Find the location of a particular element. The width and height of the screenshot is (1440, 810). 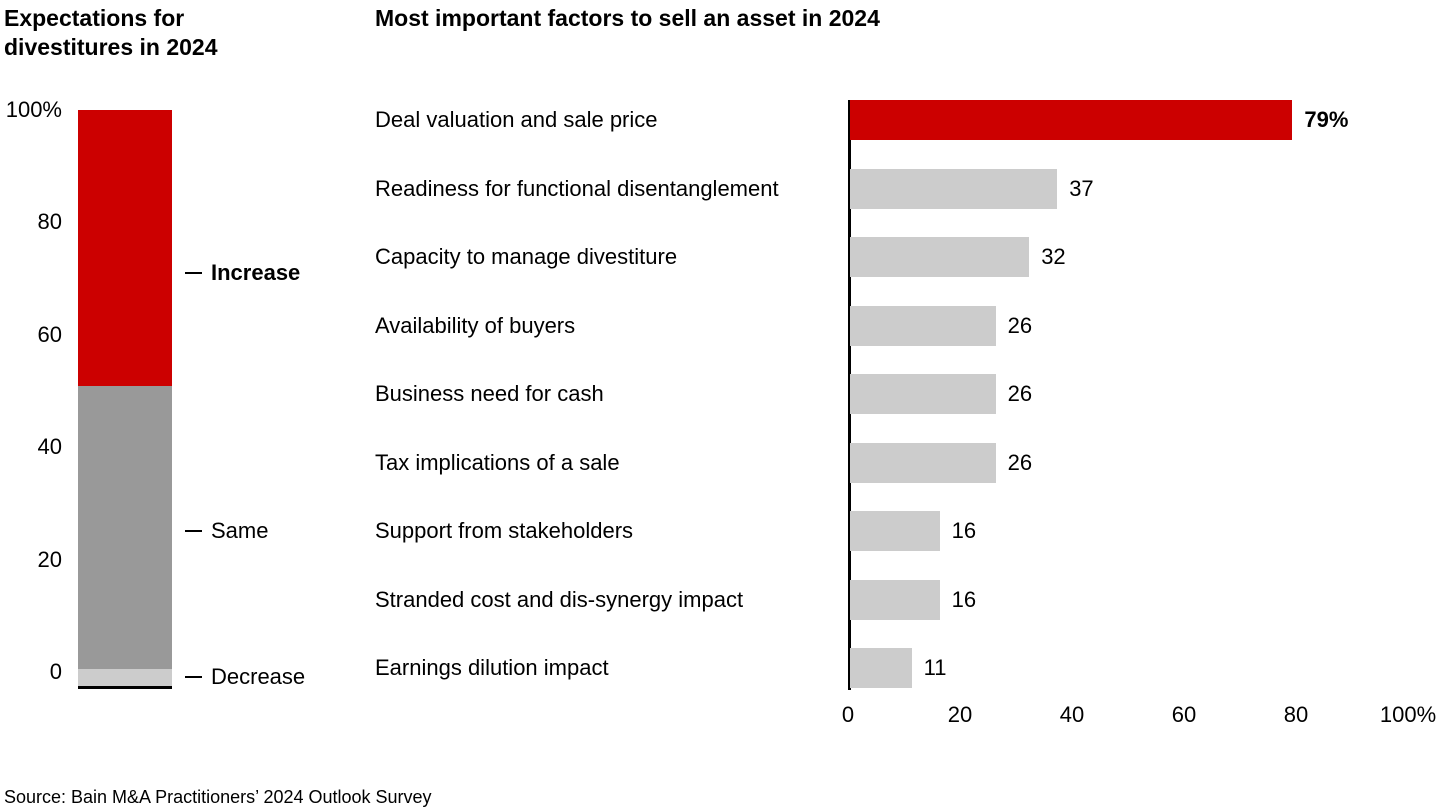

bar-row: Support from stakeholders 16 is located at coordinates (720, 531).